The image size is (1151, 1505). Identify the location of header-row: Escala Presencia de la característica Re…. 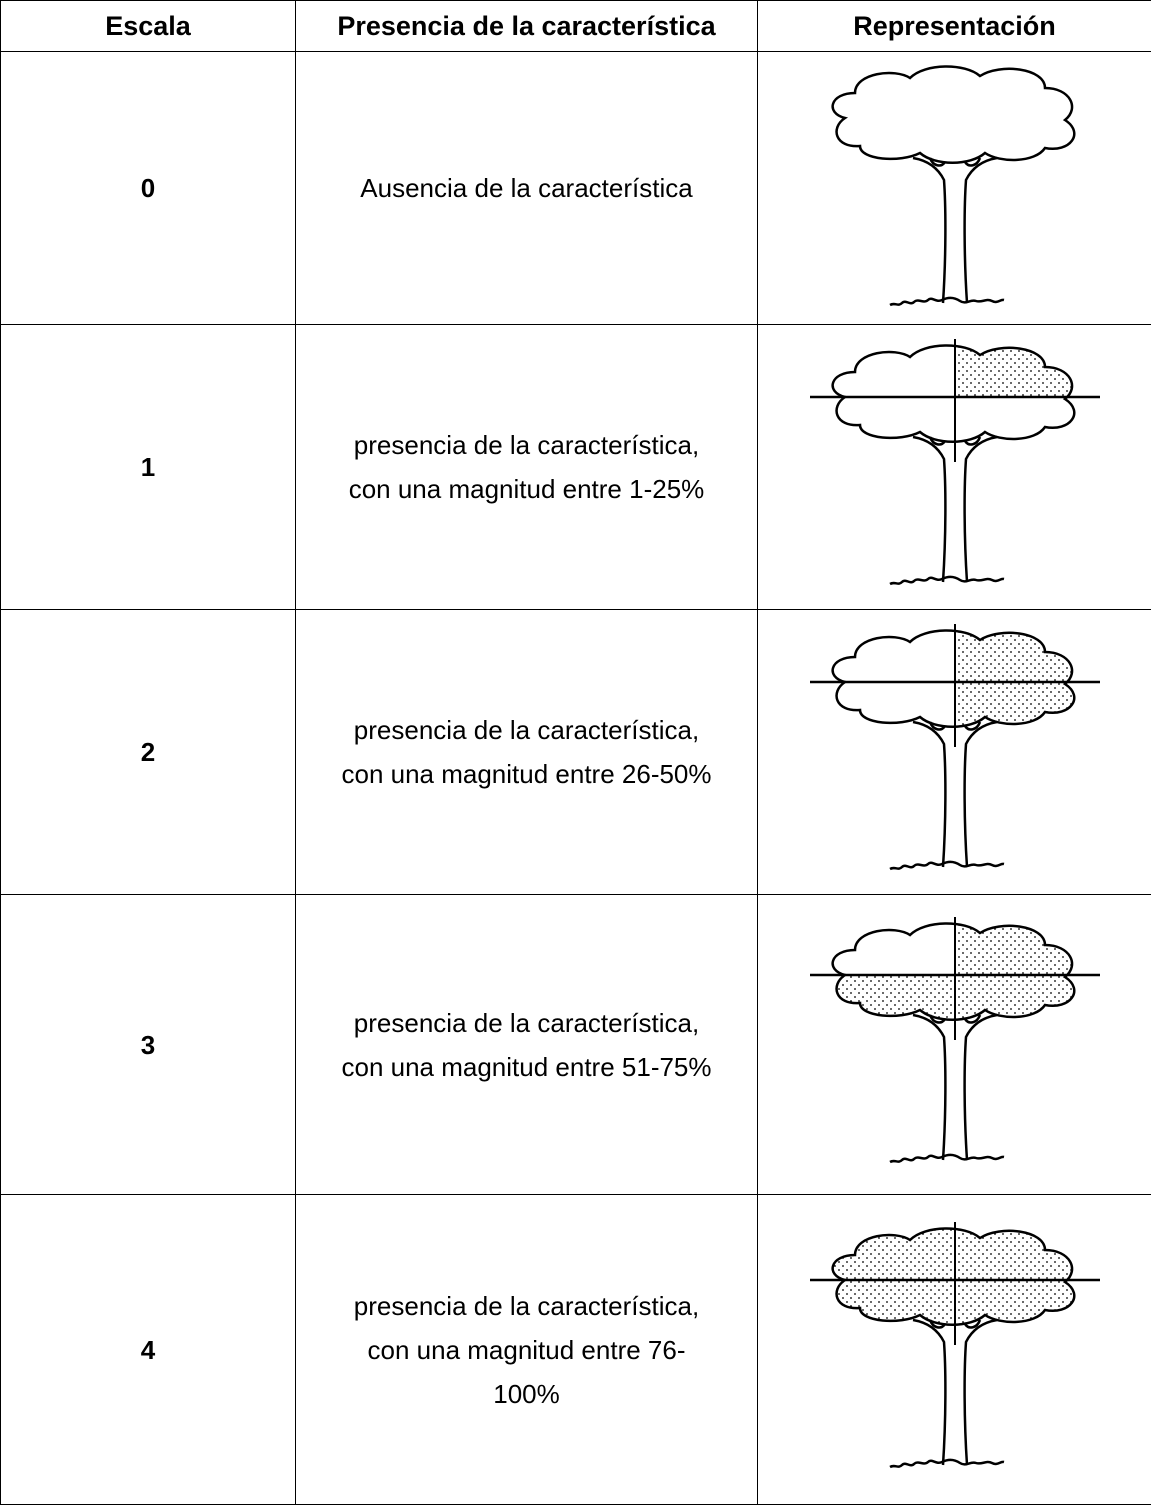
(576, 26).